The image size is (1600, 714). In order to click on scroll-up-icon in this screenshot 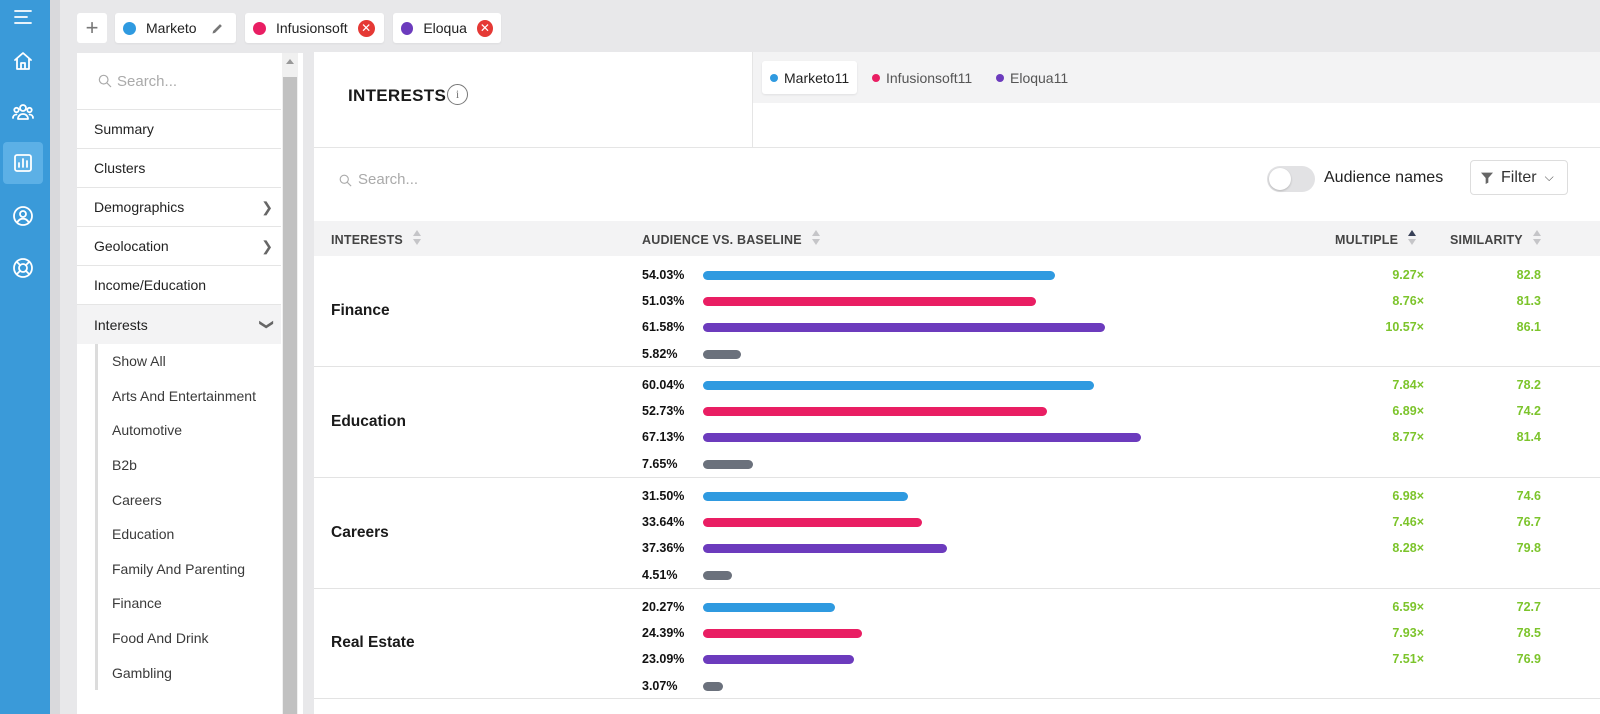, I will do `click(290, 61)`.